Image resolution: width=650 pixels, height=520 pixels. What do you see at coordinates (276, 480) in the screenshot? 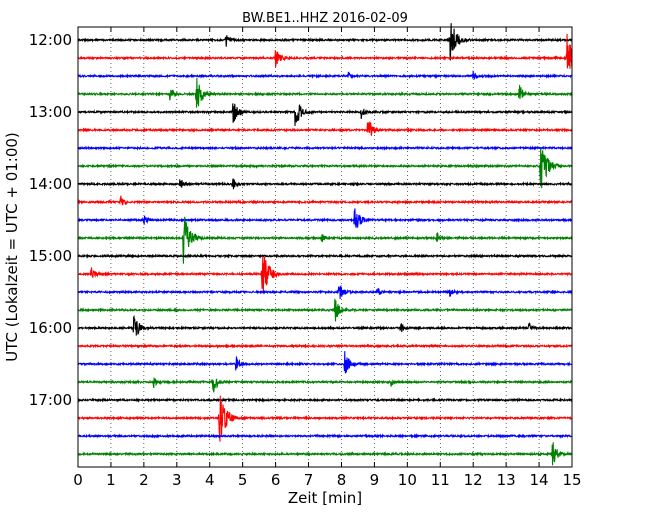
I see `x-tick-label: 6` at bounding box center [276, 480].